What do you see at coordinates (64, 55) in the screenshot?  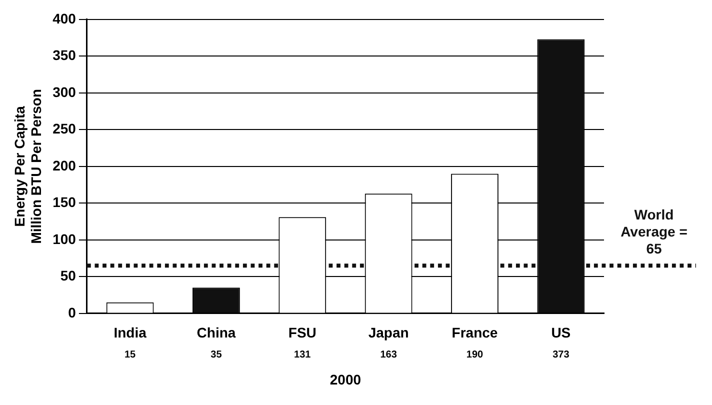 I see `y-tick-label: 350` at bounding box center [64, 55].